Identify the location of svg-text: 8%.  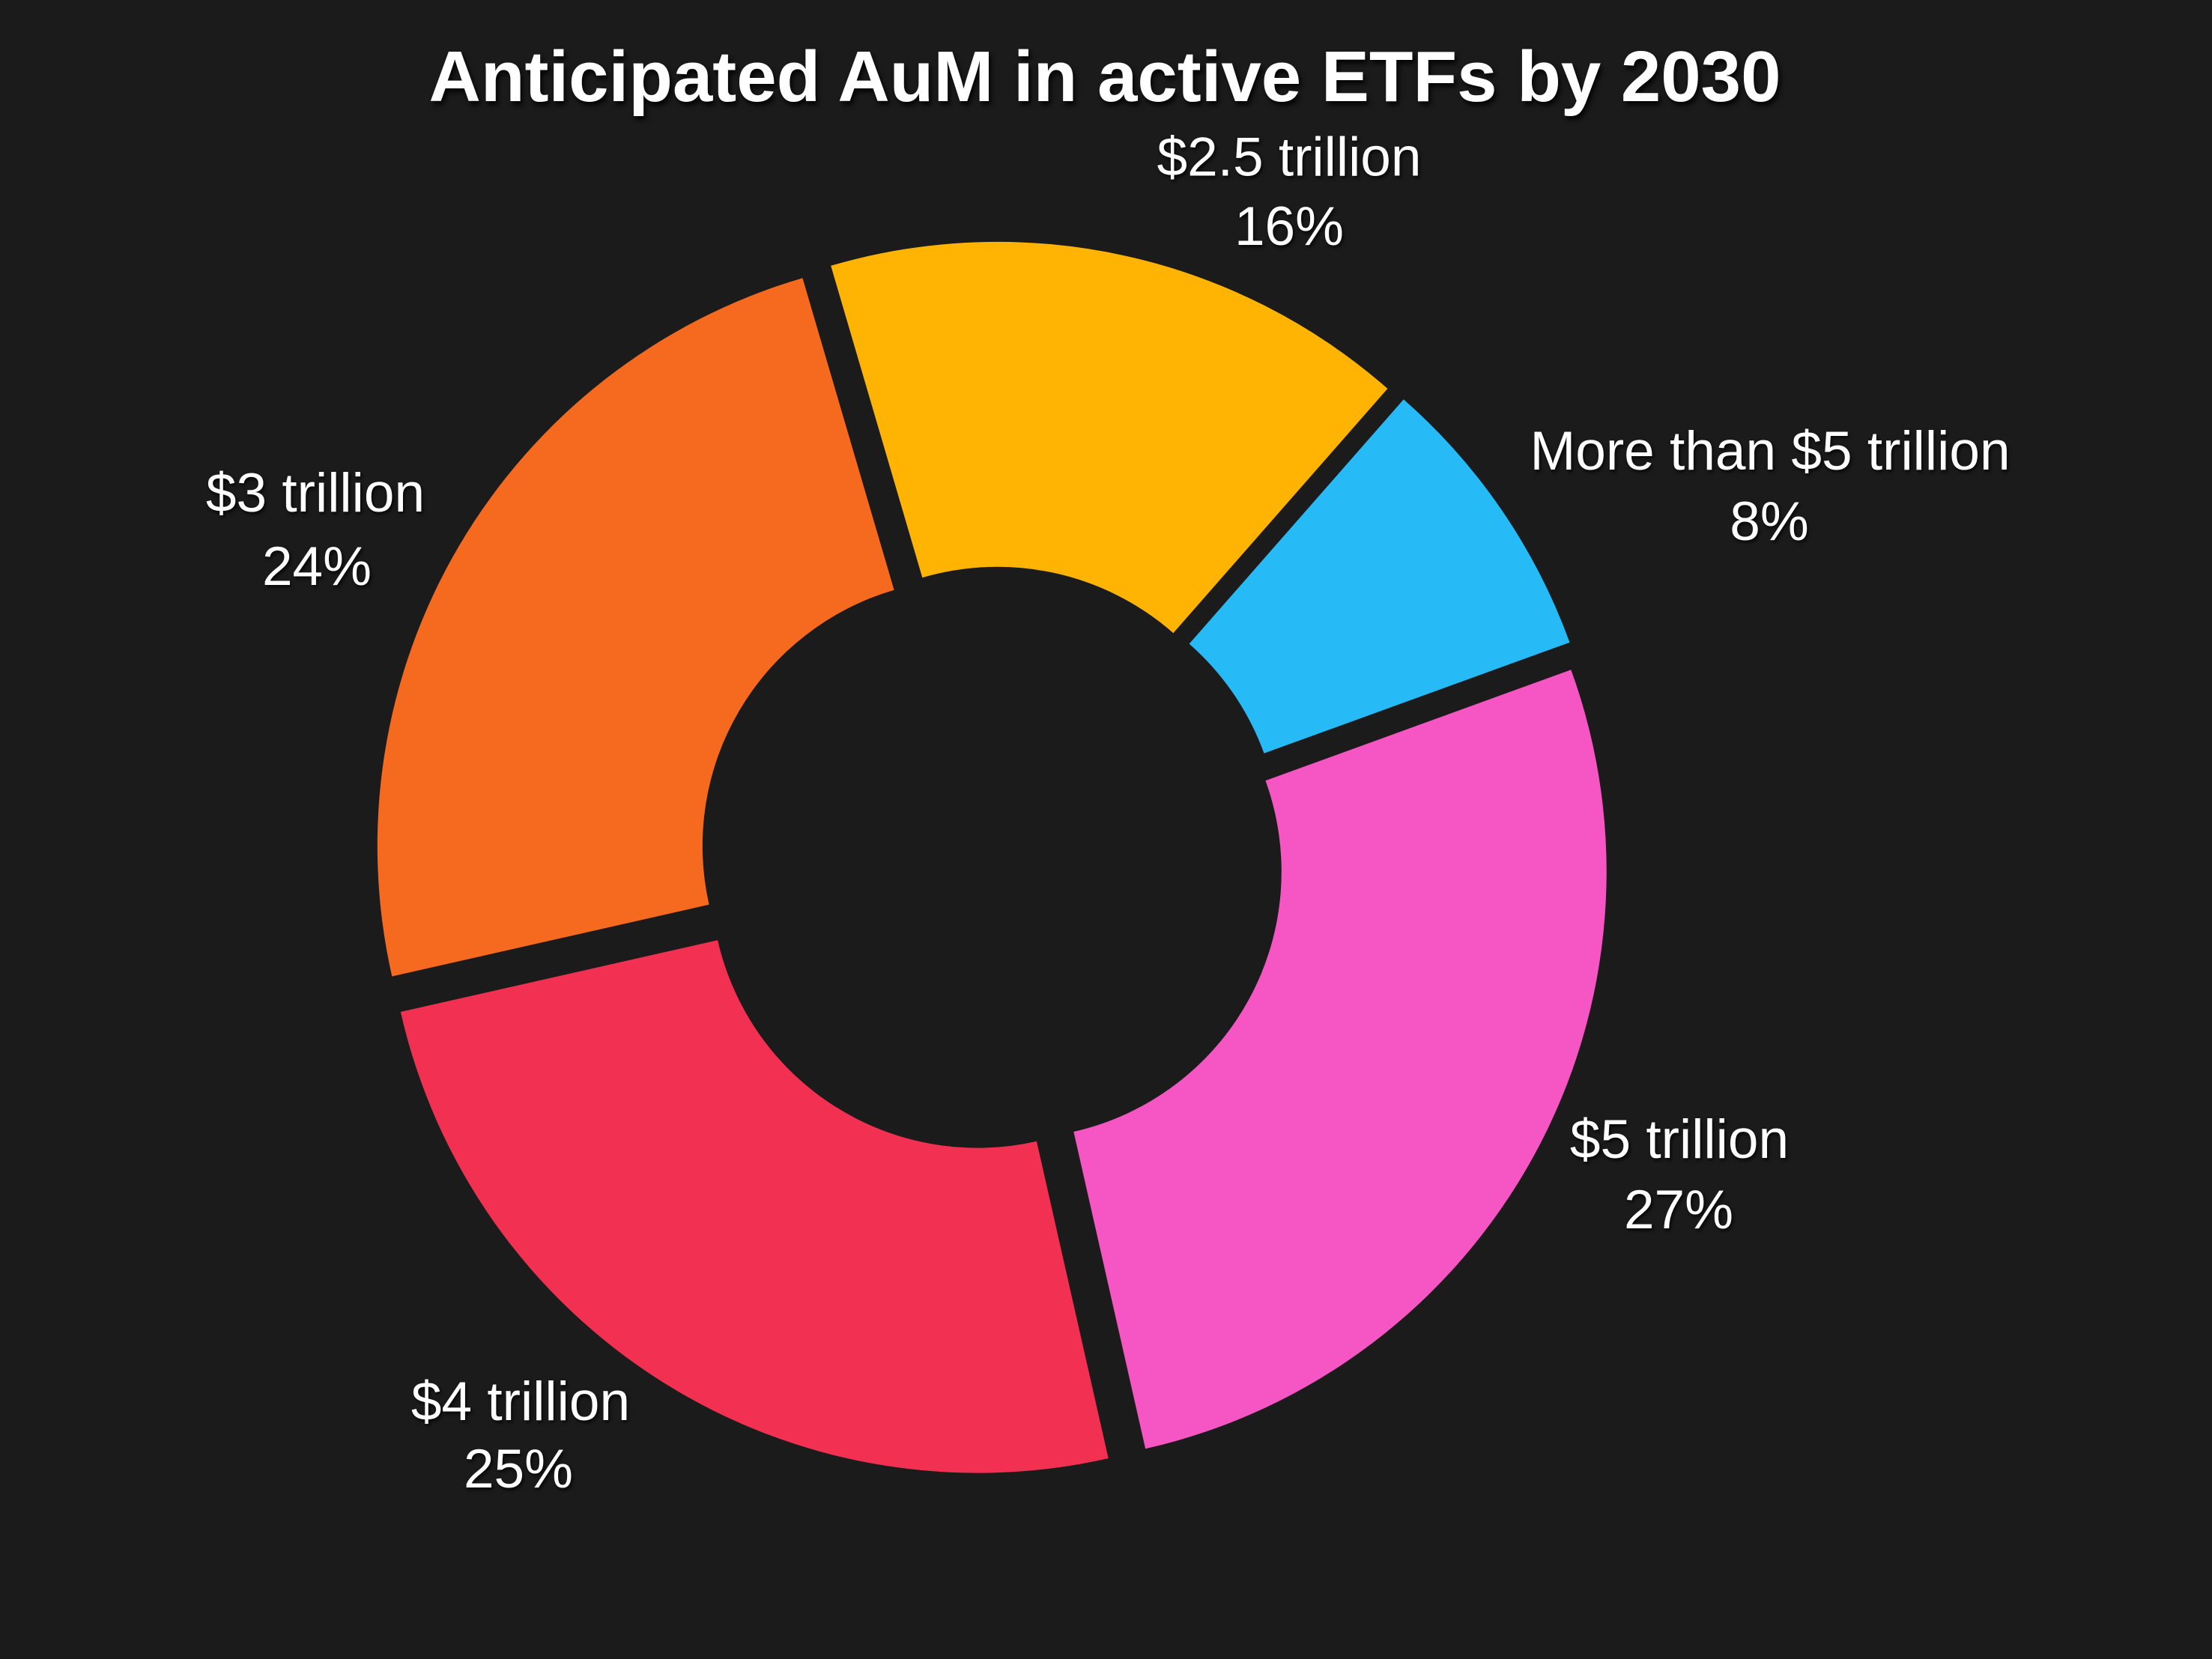
(1769, 521).